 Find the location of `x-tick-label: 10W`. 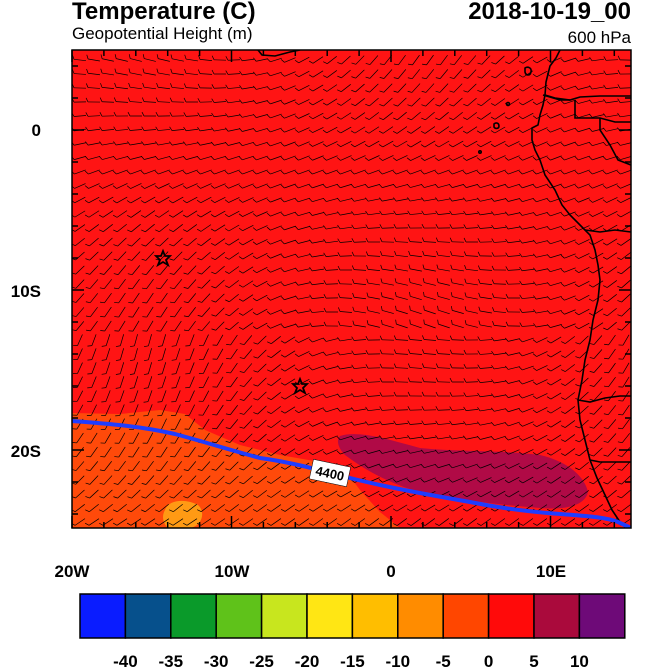

x-tick-label: 10W is located at coordinates (233, 571).